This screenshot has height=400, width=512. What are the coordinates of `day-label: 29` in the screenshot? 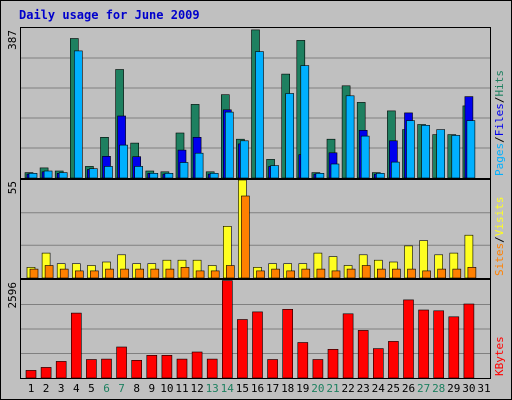 It's located at (453, 388).